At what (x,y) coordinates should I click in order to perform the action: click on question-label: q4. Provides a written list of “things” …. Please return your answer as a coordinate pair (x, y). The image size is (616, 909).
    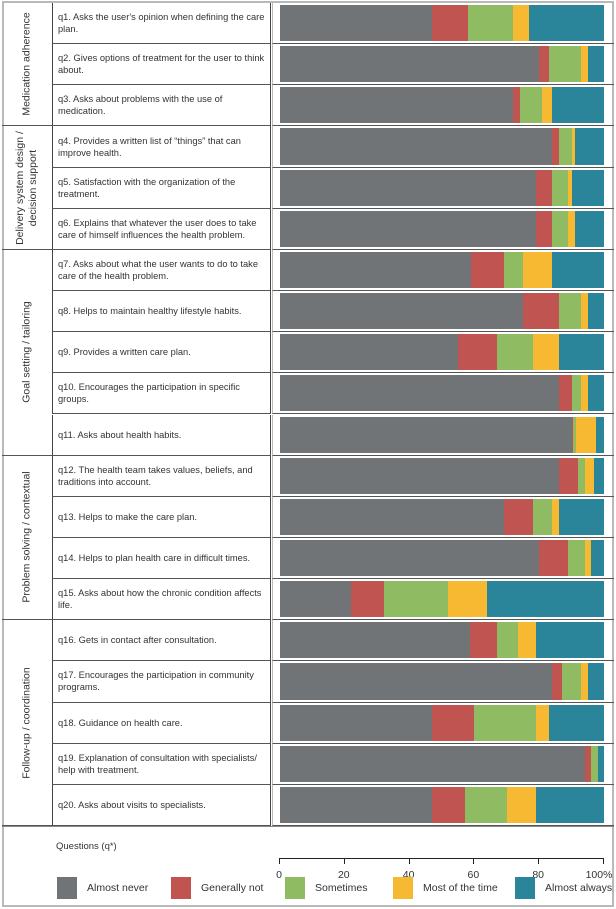
    Looking at the image, I should click on (161, 147).